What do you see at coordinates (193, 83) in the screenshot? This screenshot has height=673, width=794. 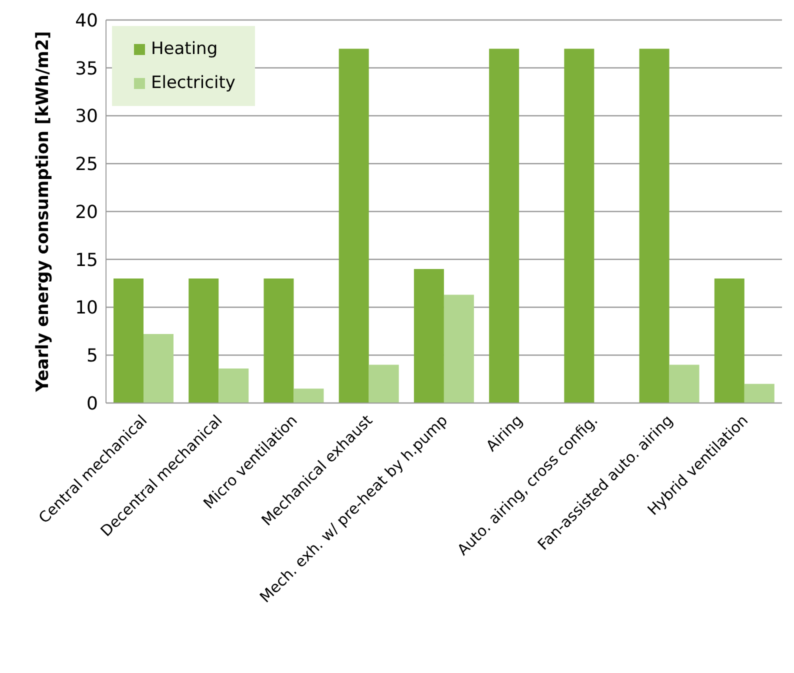 I see `legend-label: Electricity` at bounding box center [193, 83].